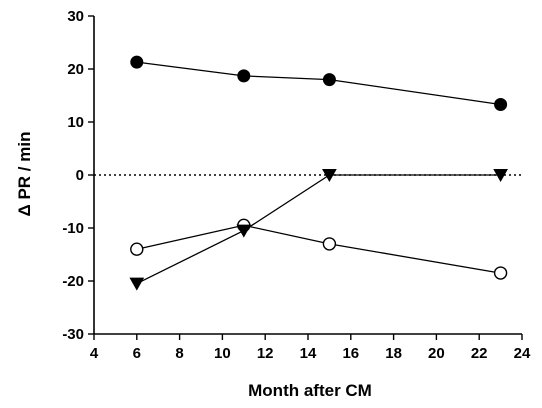  What do you see at coordinates (436, 353) in the screenshot?
I see `x-tick-label: 20` at bounding box center [436, 353].